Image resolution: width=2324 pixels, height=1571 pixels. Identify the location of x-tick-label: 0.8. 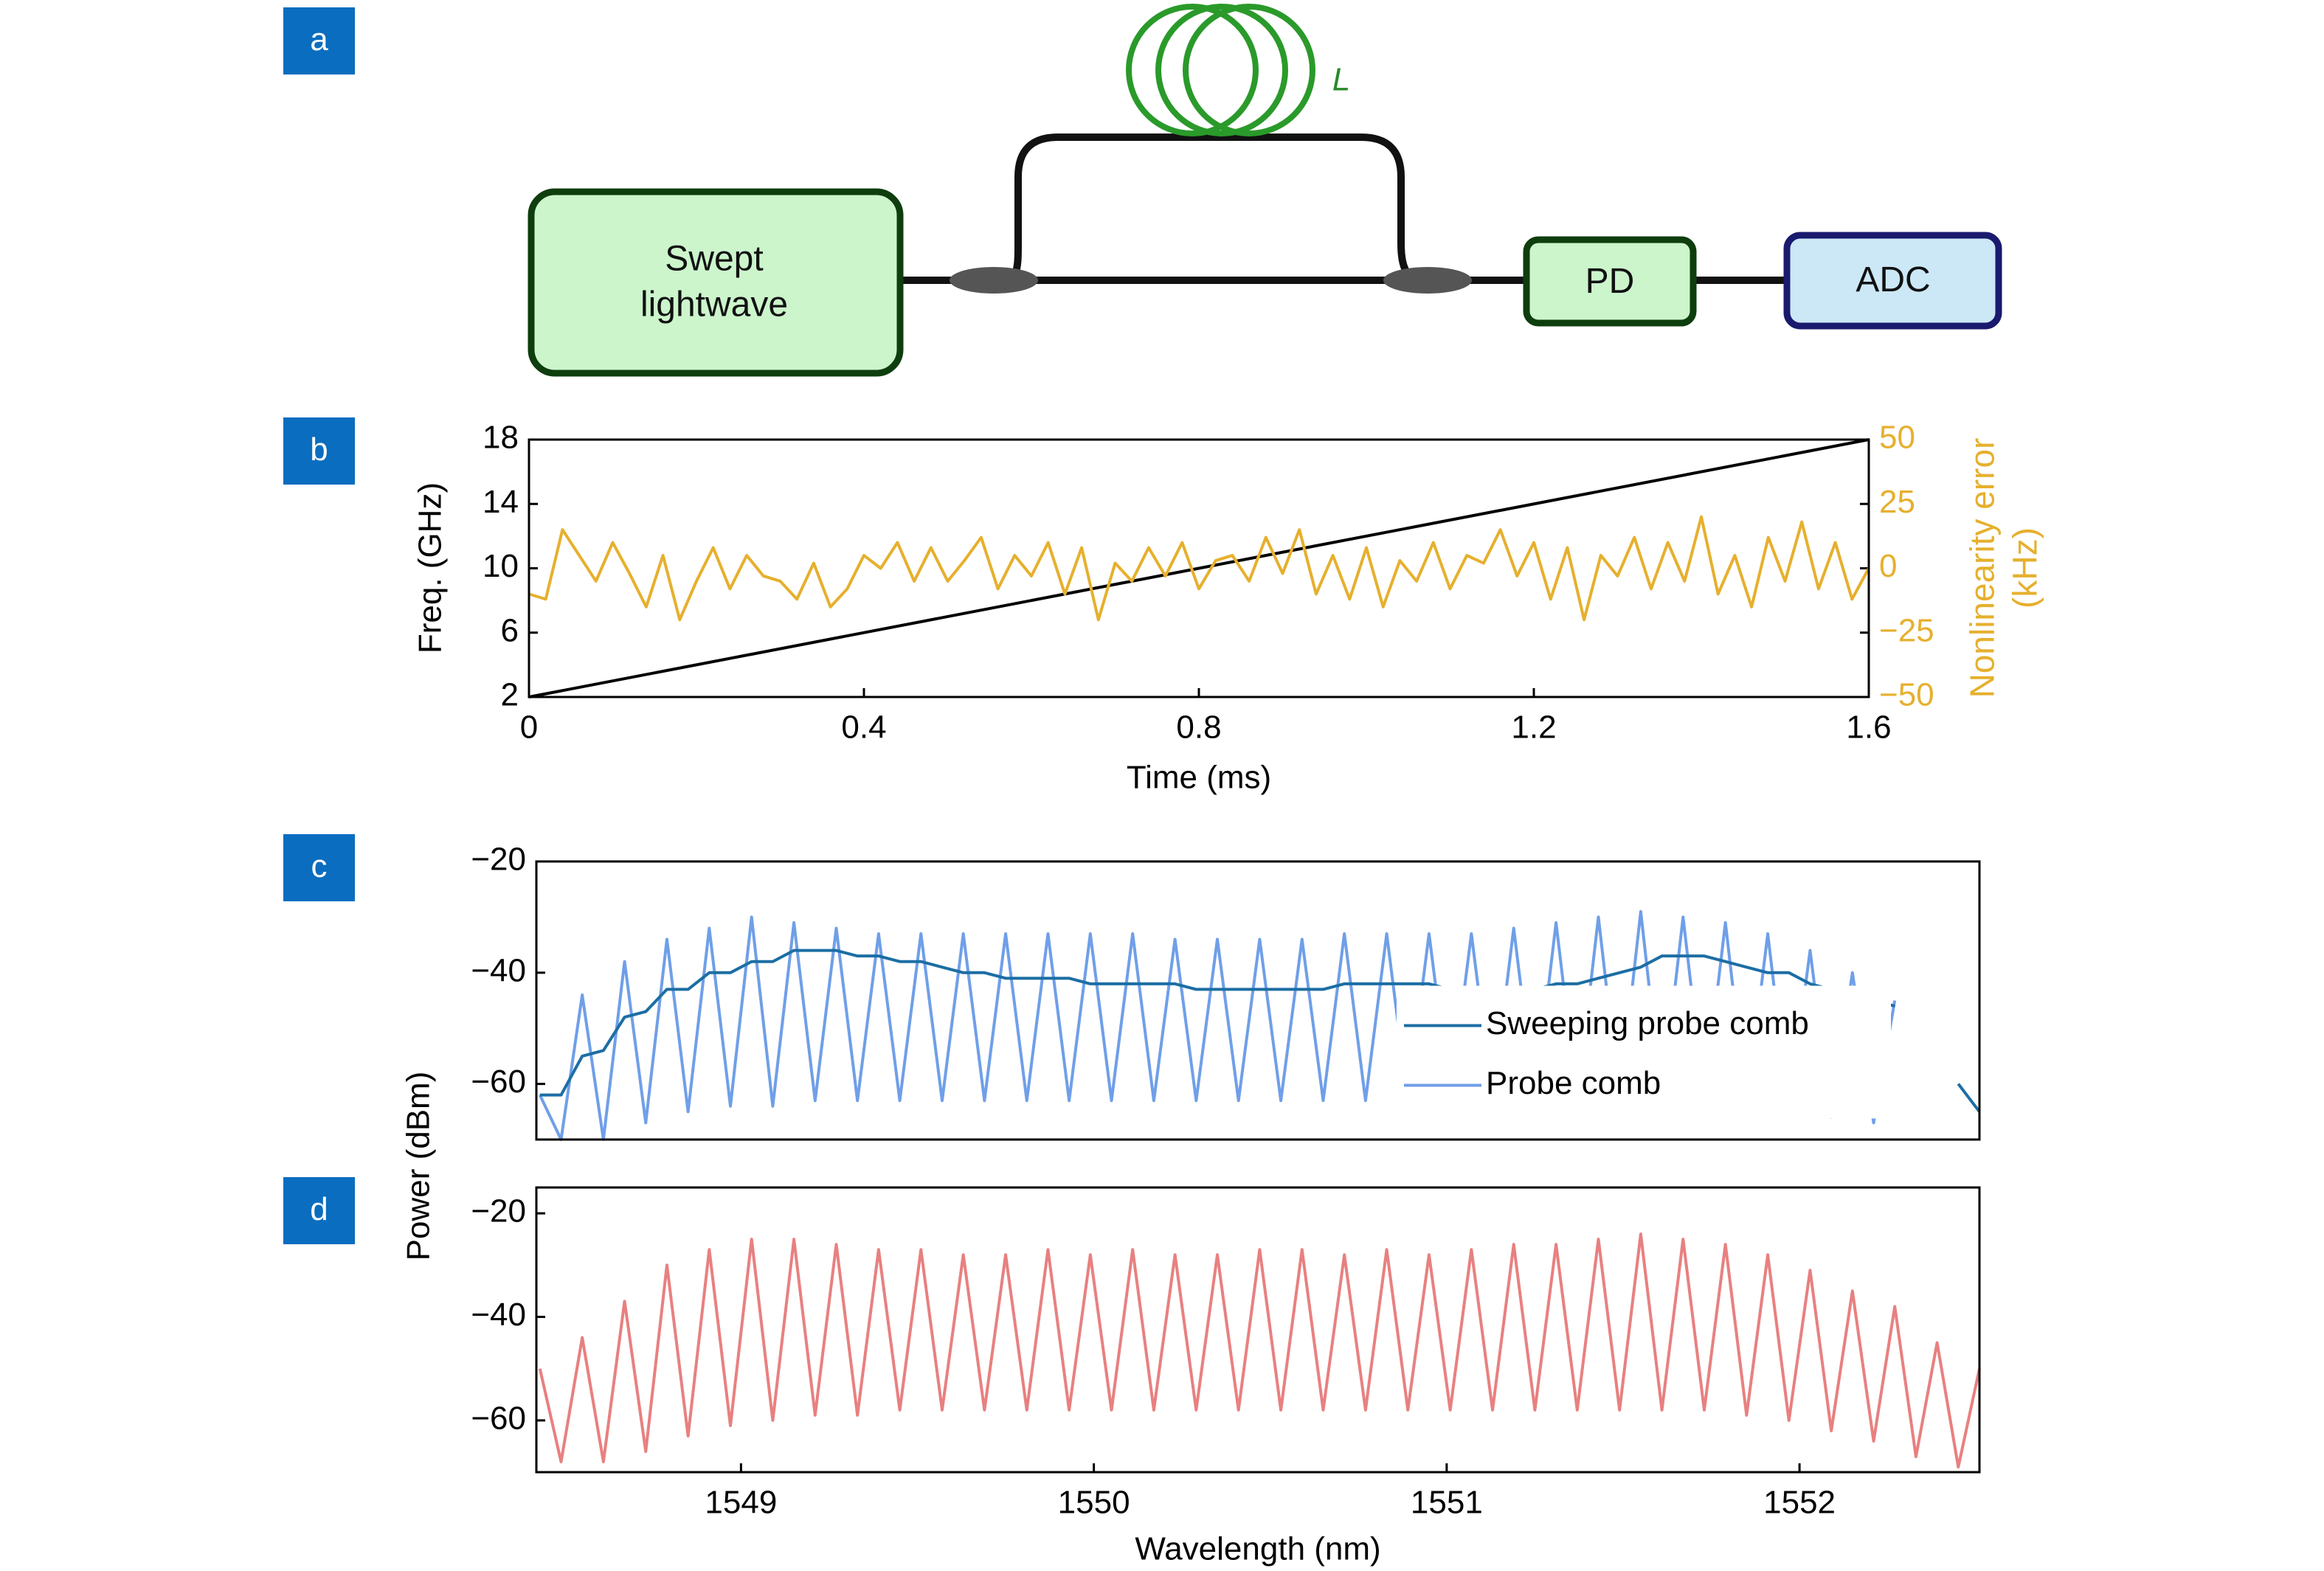
(1198, 728).